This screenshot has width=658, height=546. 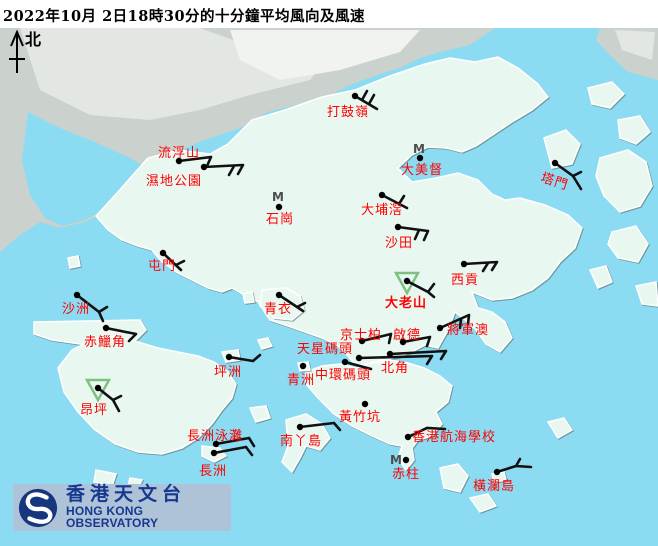 What do you see at coordinates (395, 368) in the screenshot?
I see `station-label: 北角` at bounding box center [395, 368].